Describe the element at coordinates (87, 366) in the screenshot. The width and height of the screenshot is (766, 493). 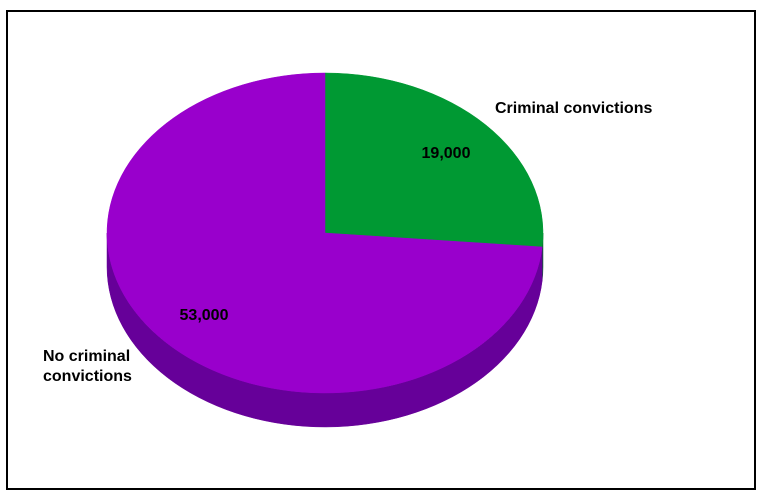
I see `pie-category-label-1: No criminal convictions` at that location.